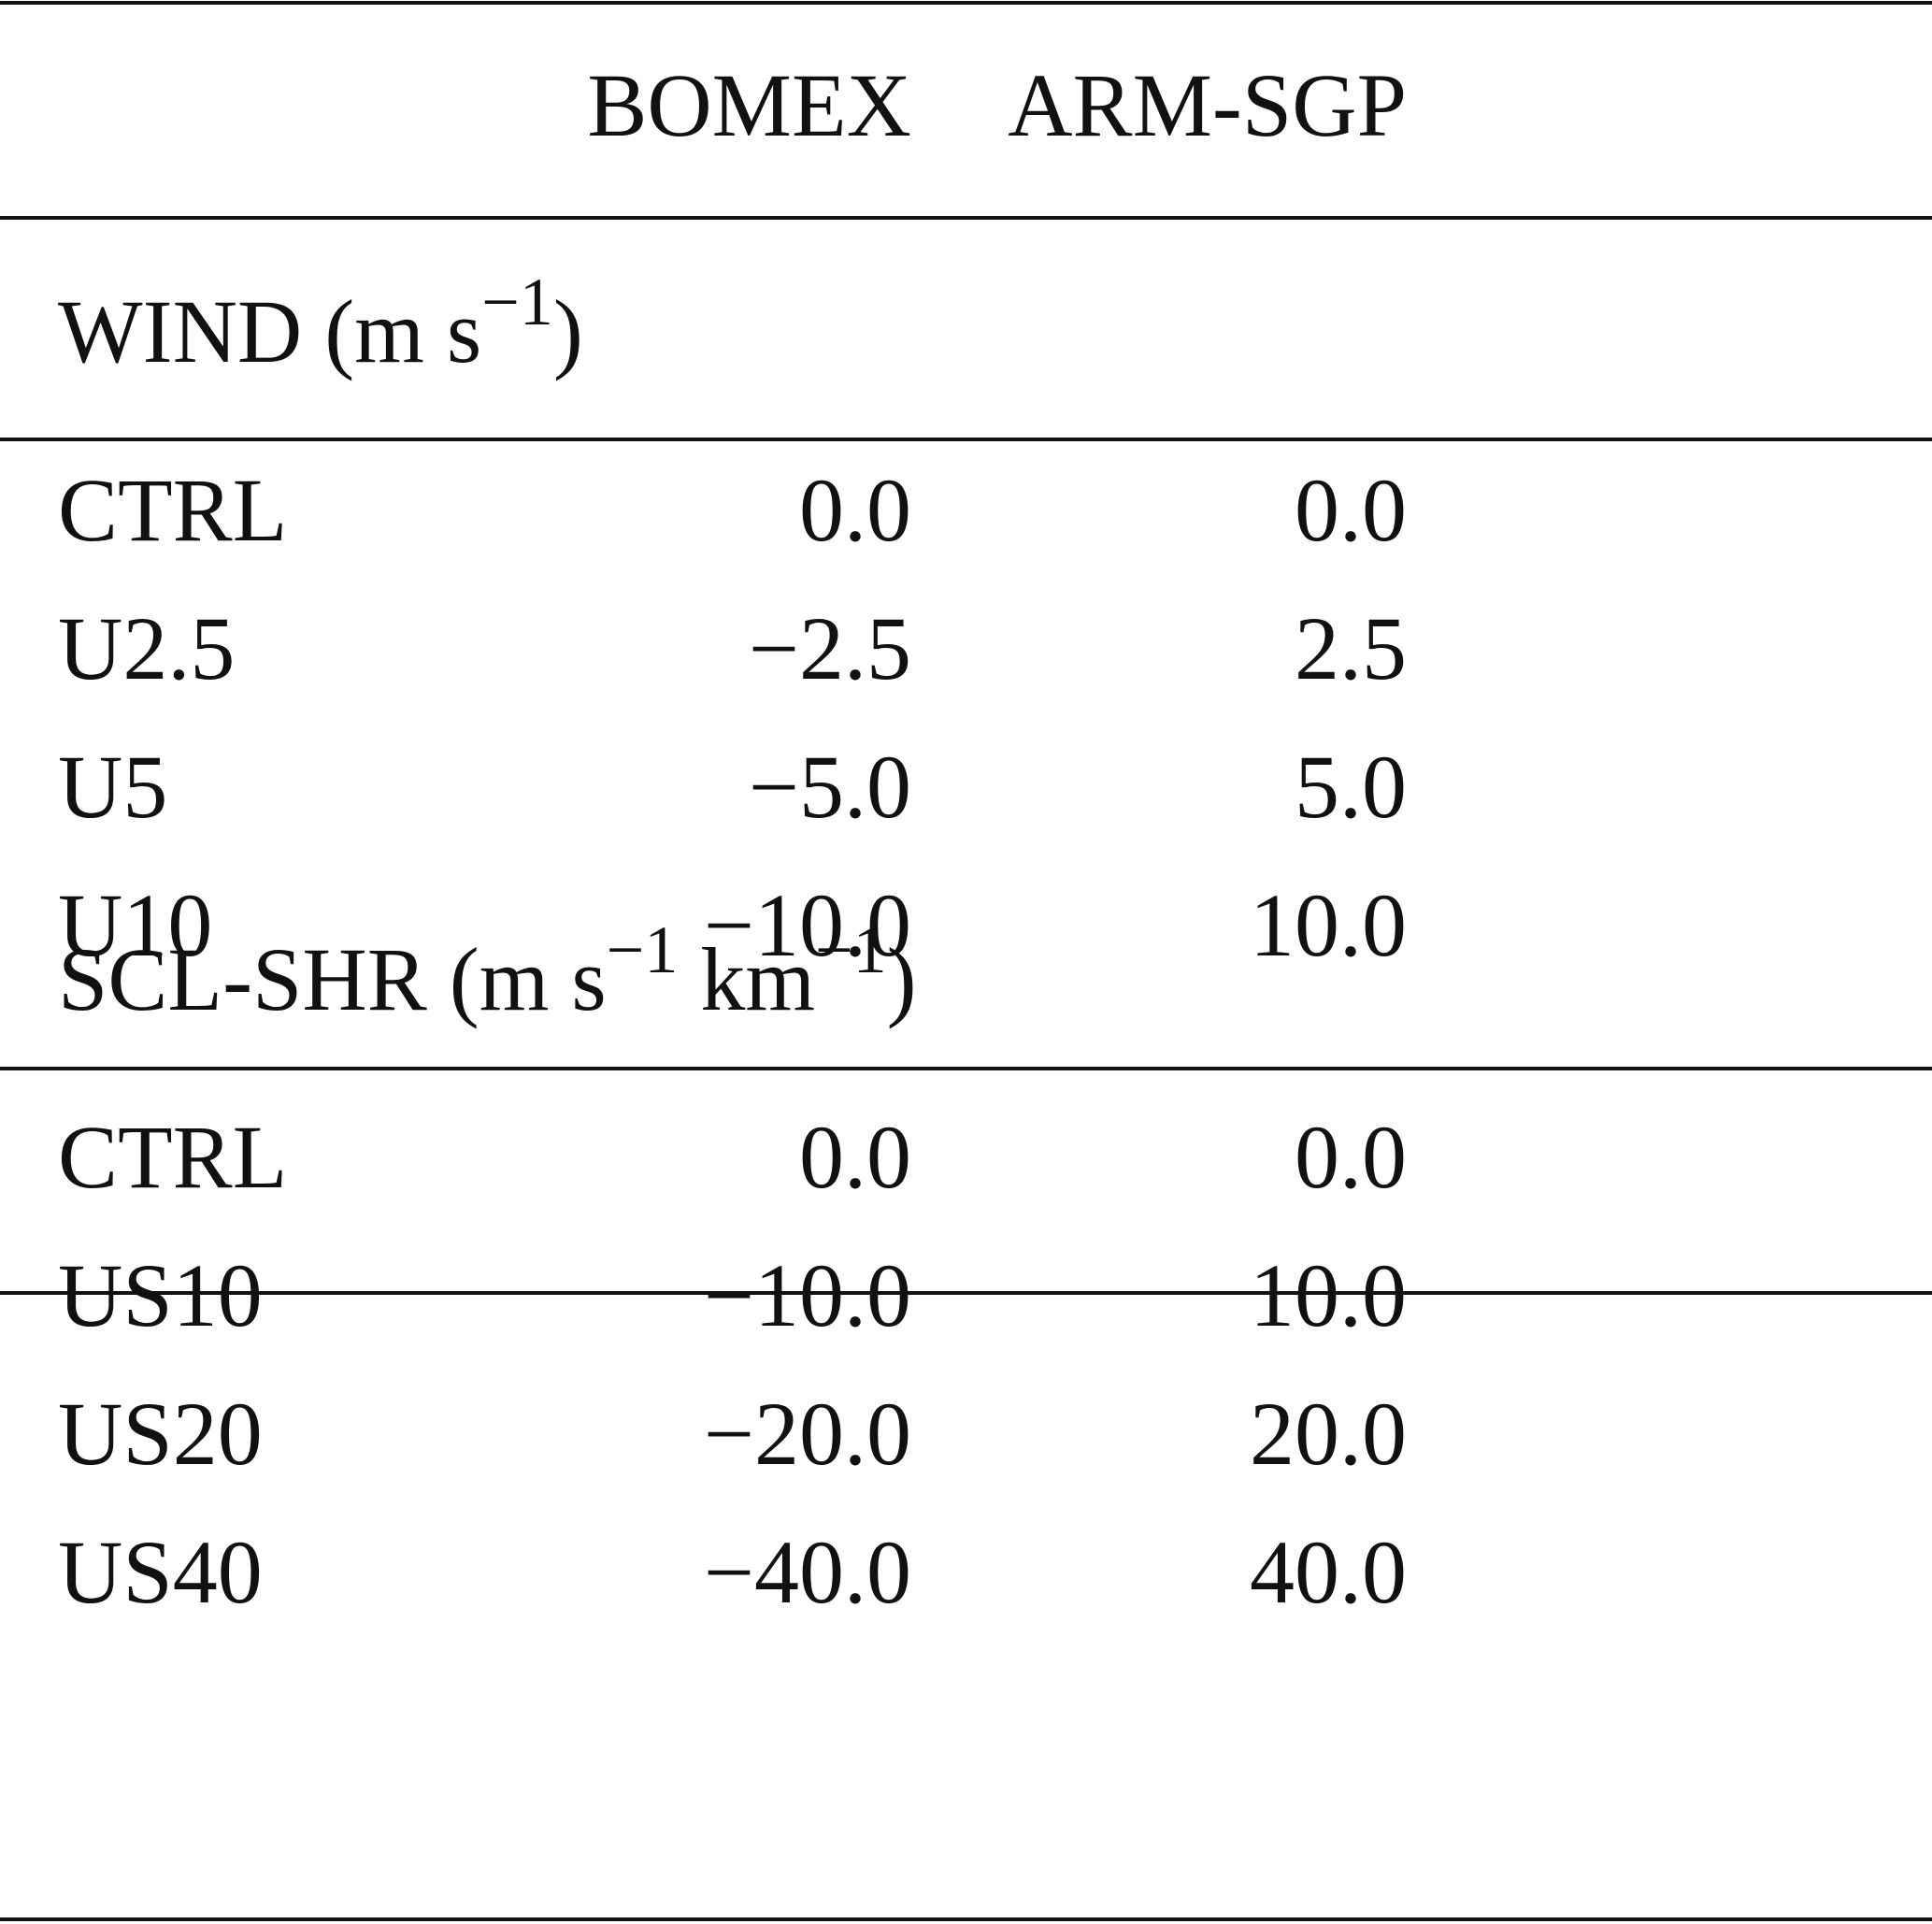  Describe the element at coordinates (135, 925) in the screenshot. I see `row-label: U10` at that location.